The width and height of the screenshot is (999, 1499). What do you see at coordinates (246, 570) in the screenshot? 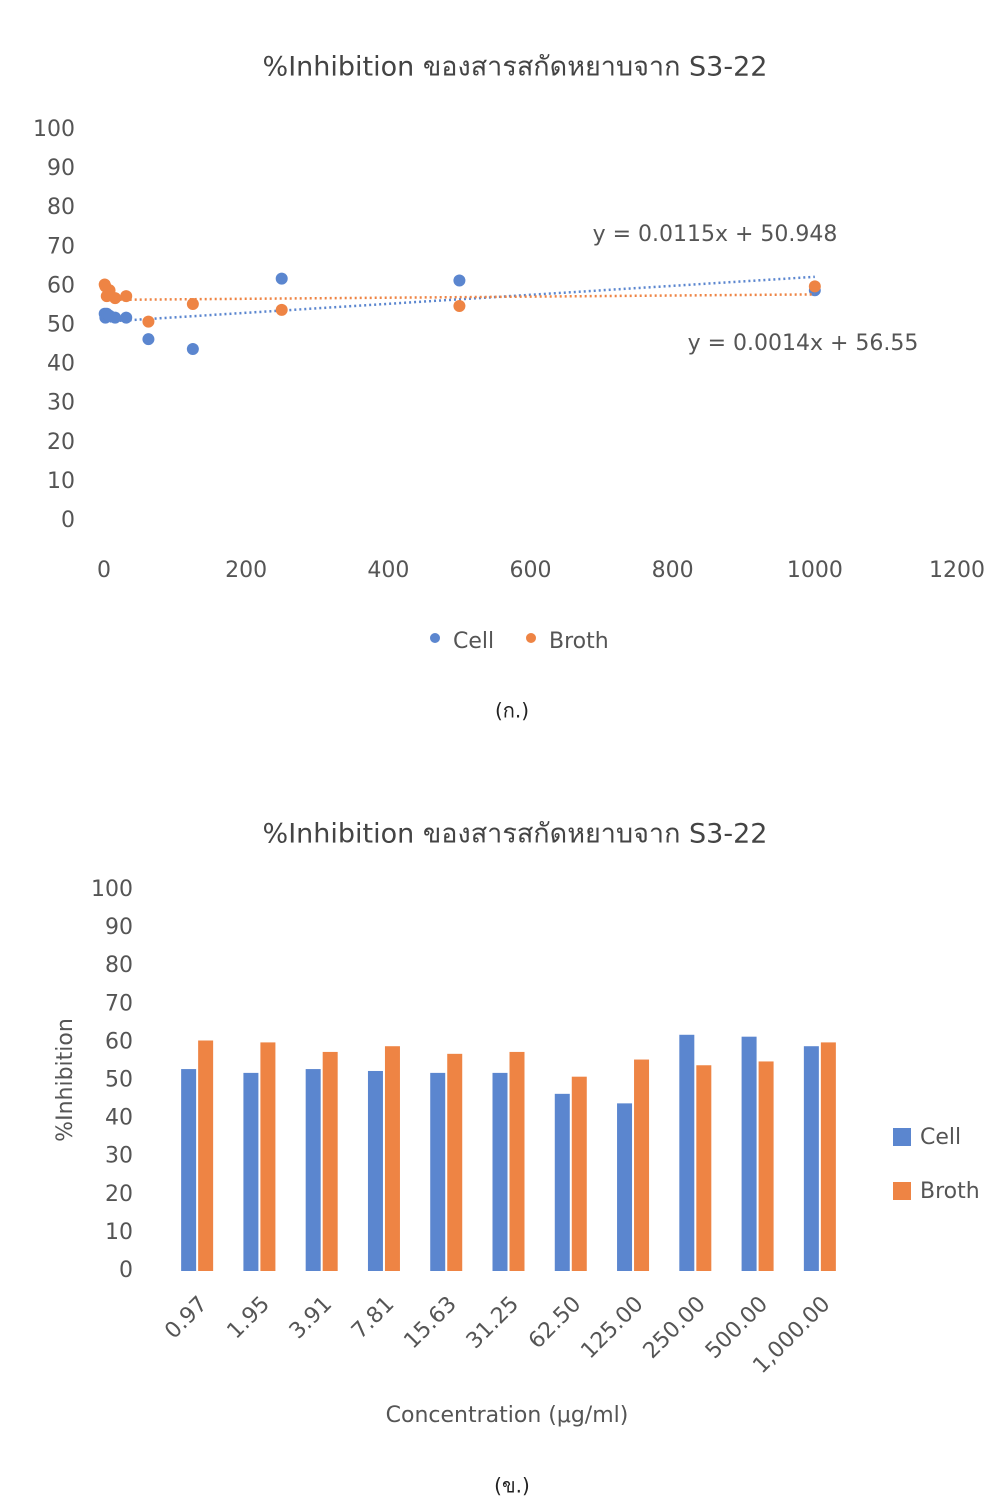
I see `x-tick-label: 200` at bounding box center [246, 570].